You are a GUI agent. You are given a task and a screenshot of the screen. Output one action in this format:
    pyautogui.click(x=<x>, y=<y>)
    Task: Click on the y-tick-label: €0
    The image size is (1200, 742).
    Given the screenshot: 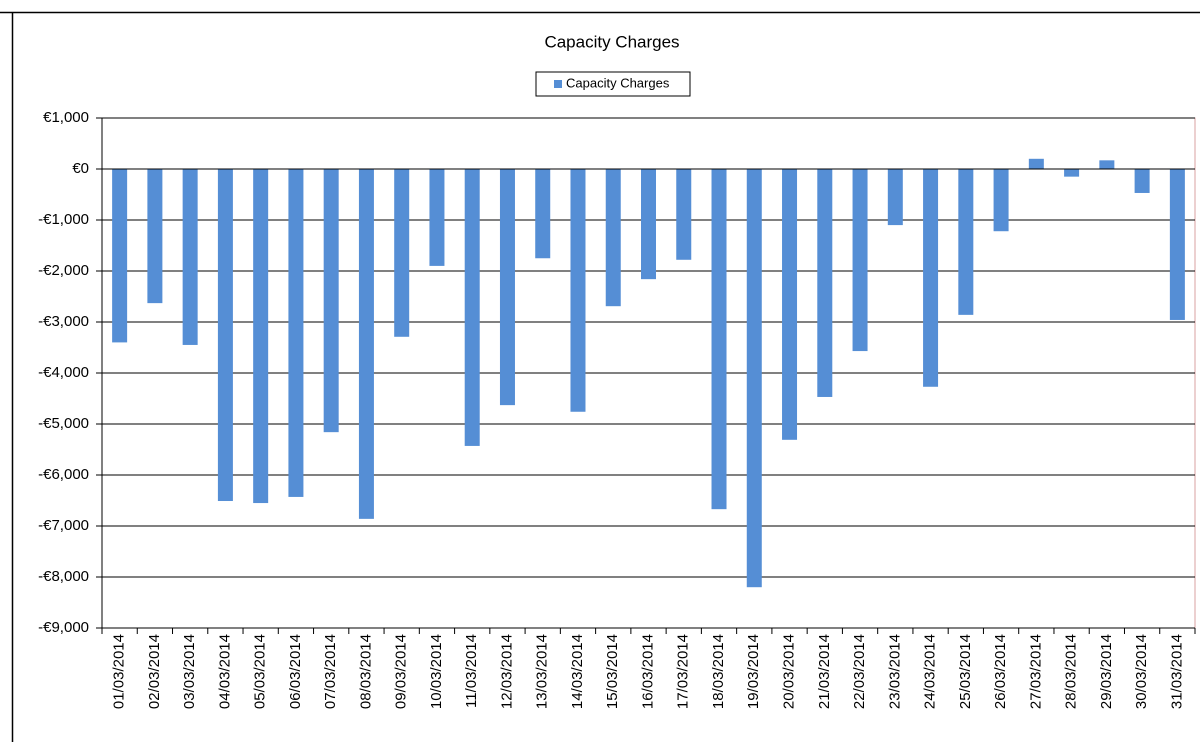 What is the action you would take?
    pyautogui.click(x=80, y=168)
    